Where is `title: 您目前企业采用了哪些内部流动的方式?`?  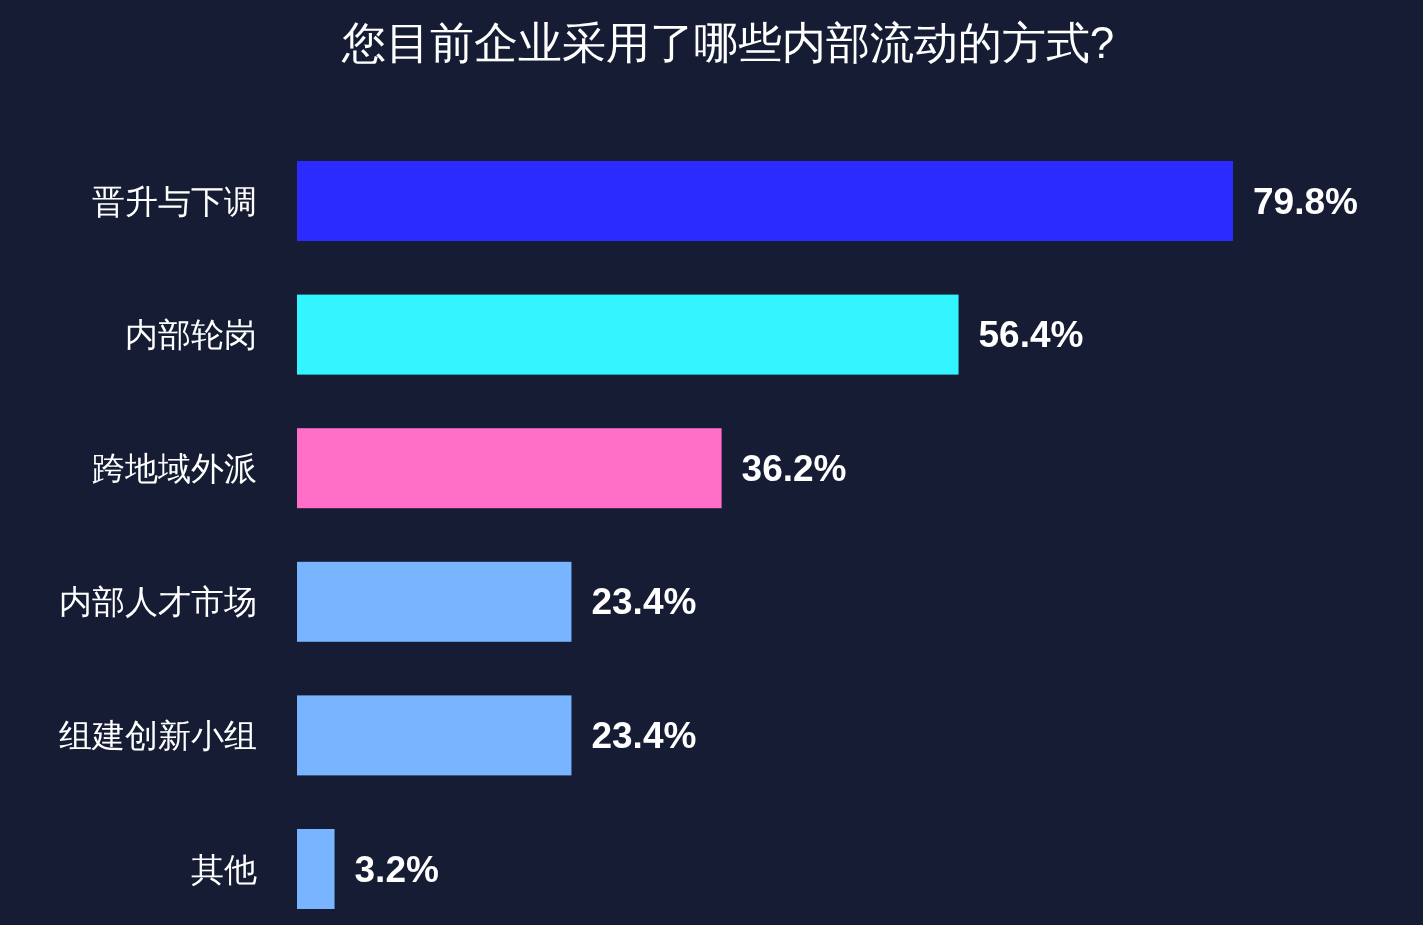
title: 您目前企业采用了哪些内部流动的方式? is located at coordinates (728, 42).